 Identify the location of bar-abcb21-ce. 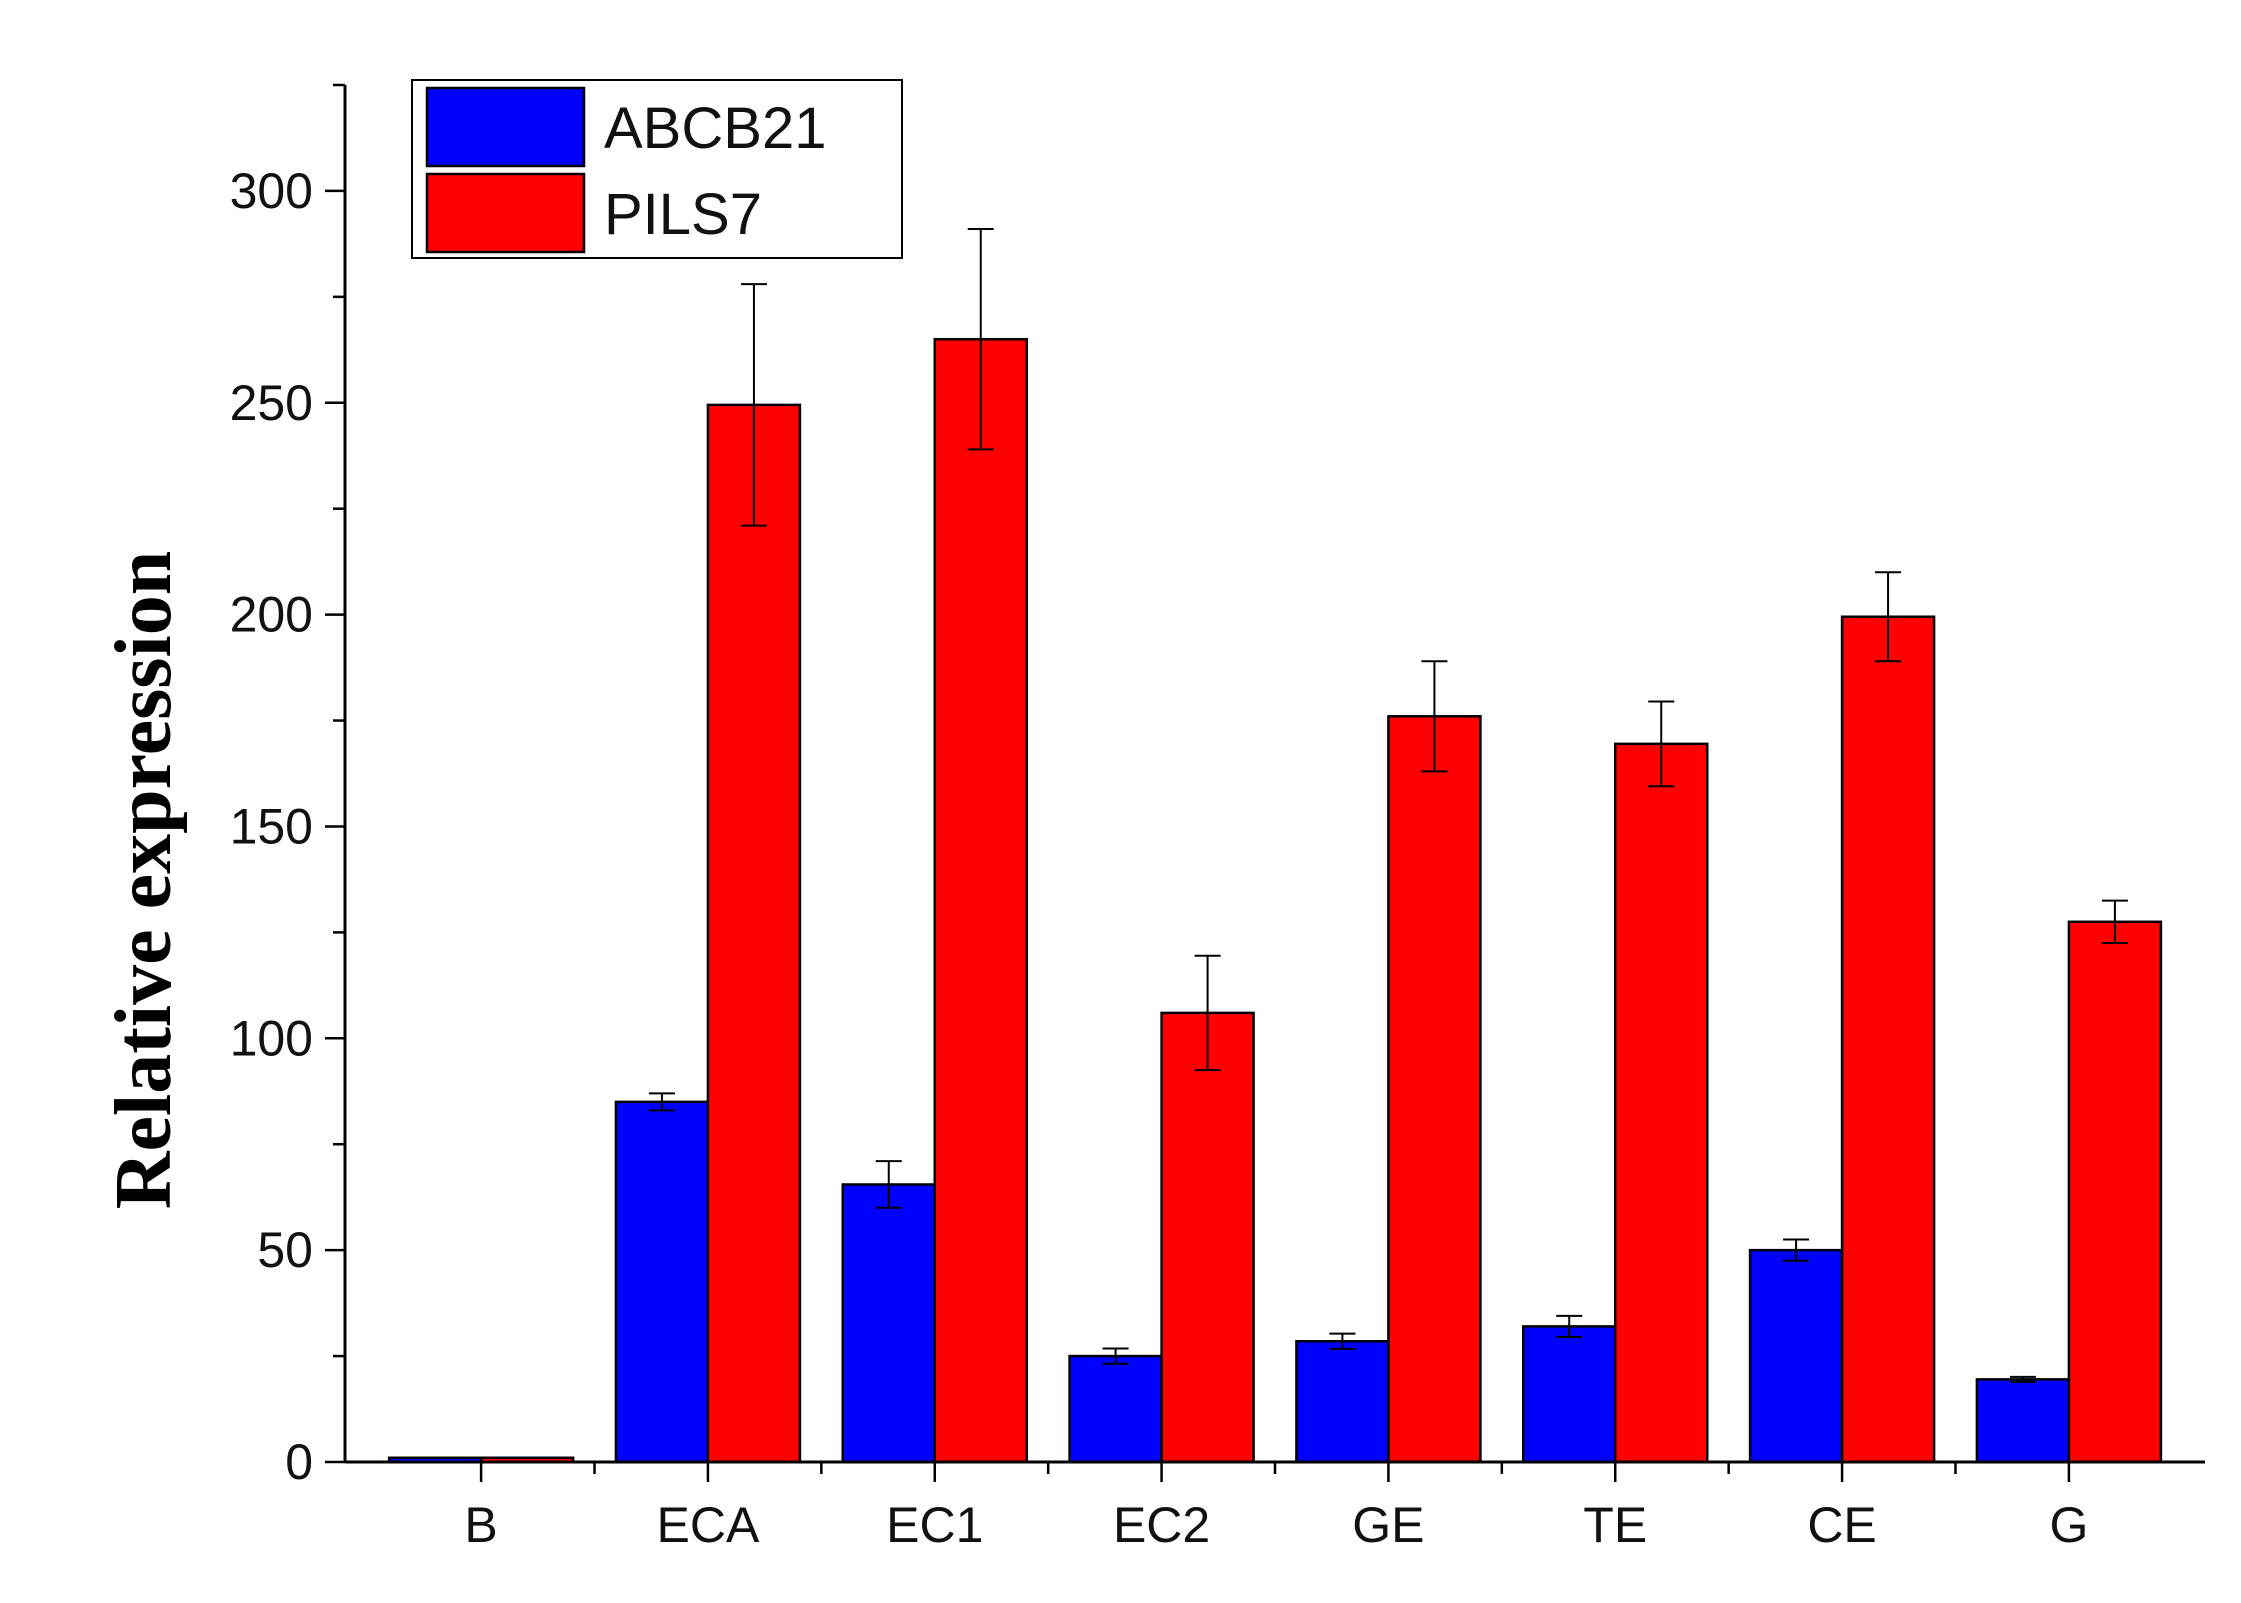
(1796, 1356).